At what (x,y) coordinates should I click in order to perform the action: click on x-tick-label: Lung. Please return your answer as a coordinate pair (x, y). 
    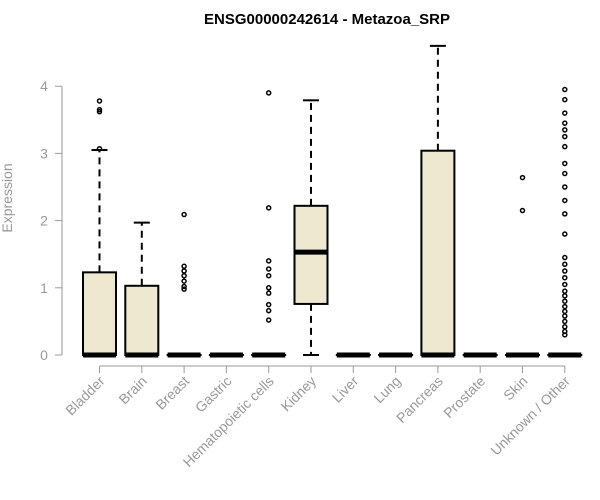
    Looking at the image, I should click on (386, 389).